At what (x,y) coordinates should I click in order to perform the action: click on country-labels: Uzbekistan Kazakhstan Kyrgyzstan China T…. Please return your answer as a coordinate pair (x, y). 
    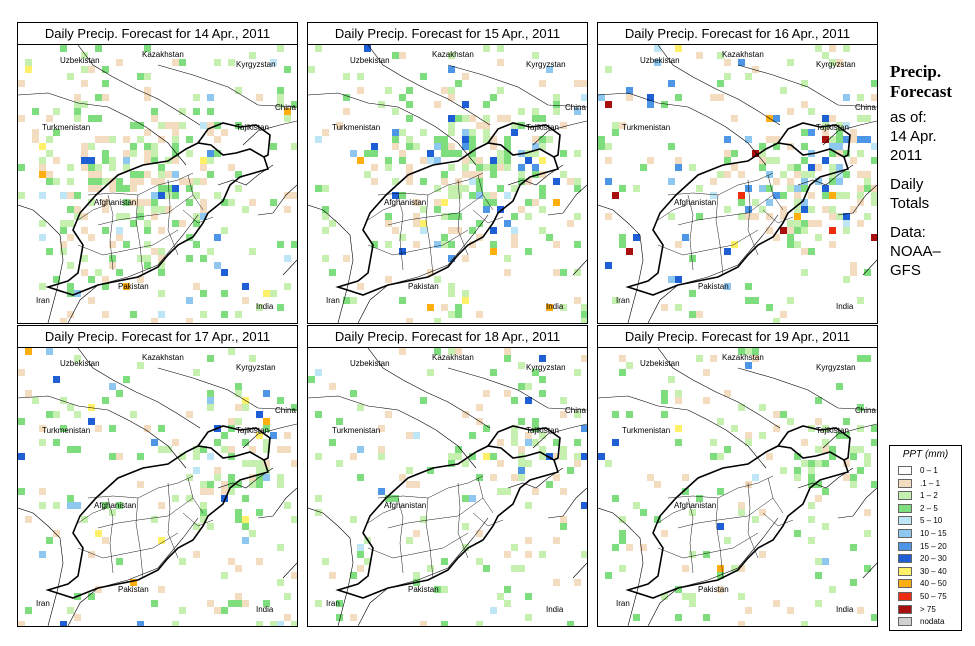
    Looking at the image, I should click on (456, 180).